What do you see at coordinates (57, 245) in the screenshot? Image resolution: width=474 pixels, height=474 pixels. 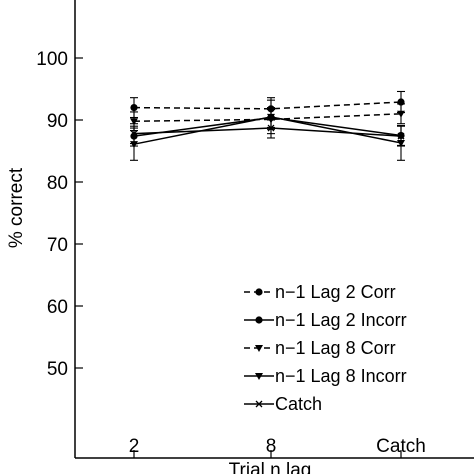 I see `y-tick-label-70: 70` at bounding box center [57, 245].